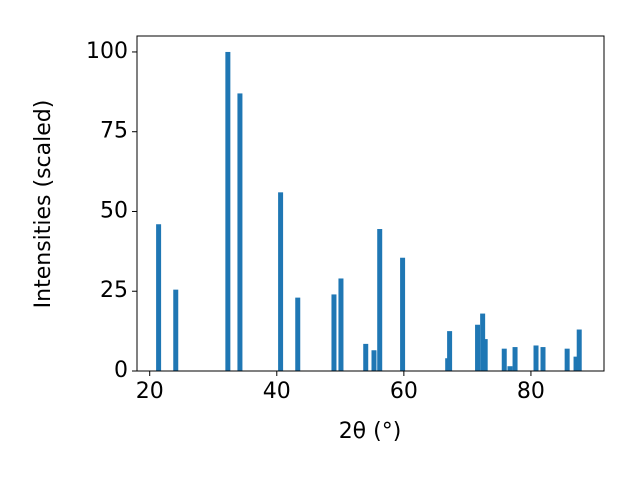 This screenshot has height=480, width=640. Describe the element at coordinates (370, 431) in the screenshot. I see `x-axis-label: 2θ (°)` at that location.